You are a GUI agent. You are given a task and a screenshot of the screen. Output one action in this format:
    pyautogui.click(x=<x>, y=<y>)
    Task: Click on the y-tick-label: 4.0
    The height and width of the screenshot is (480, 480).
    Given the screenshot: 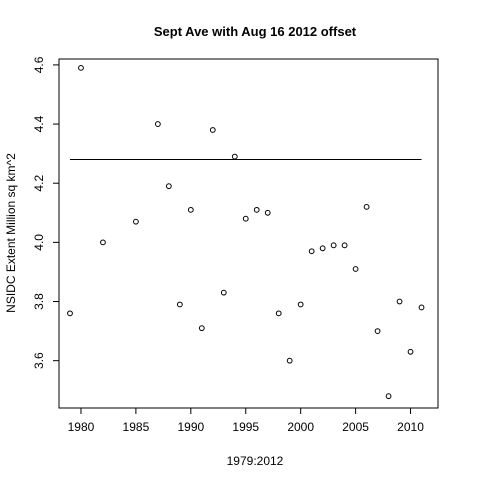 What is the action you would take?
    pyautogui.click(x=39, y=242)
    